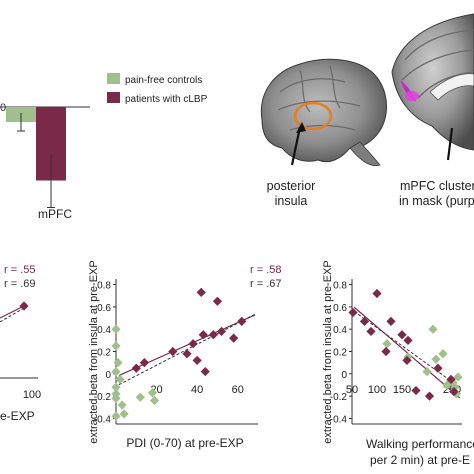  Describe the element at coordinates (104, 286) in the screenshot. I see `middle-y-tick-label: 0.8` at that location.